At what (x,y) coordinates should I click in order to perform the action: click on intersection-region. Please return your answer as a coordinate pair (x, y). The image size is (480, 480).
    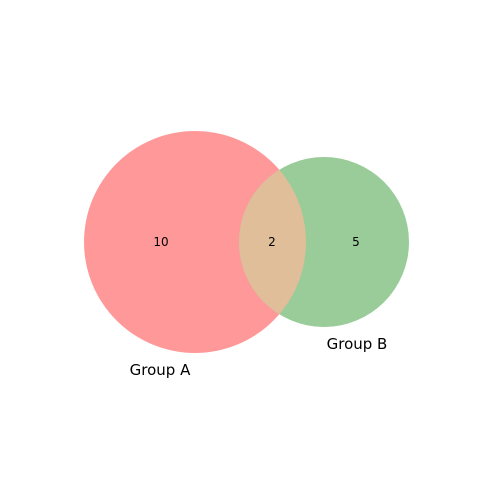
    Looking at the image, I should click on (272, 242).